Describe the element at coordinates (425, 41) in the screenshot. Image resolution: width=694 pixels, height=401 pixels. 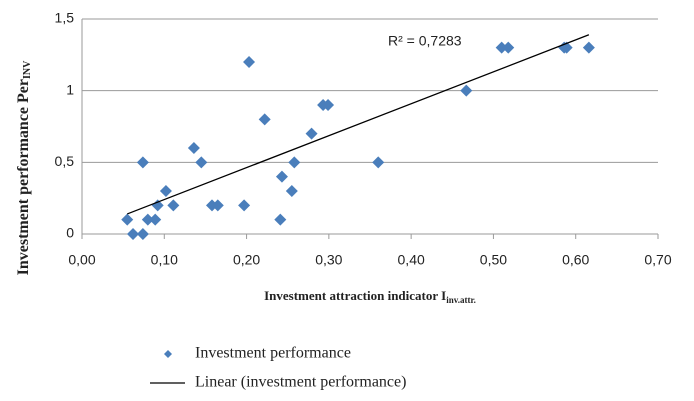
I see `annotation: R² = 0,7283` at that location.